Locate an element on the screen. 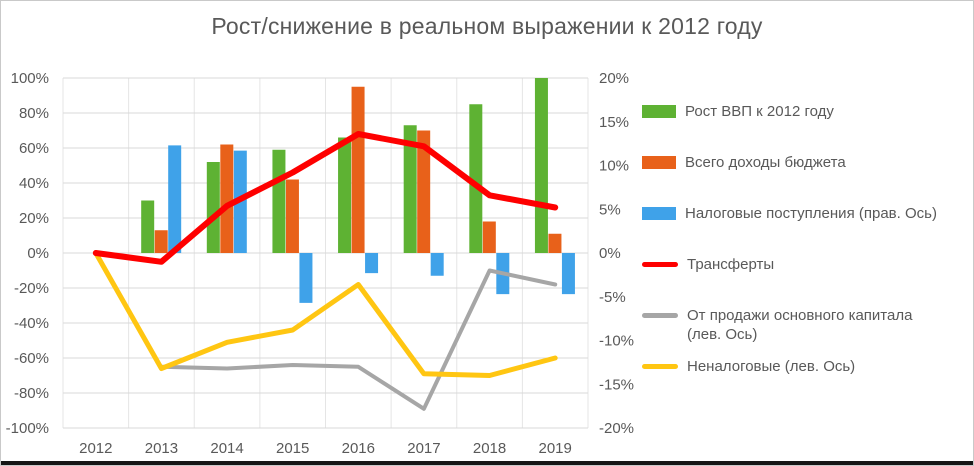  legend-label: Рост ВВП к 2012 году is located at coordinates (759, 111).